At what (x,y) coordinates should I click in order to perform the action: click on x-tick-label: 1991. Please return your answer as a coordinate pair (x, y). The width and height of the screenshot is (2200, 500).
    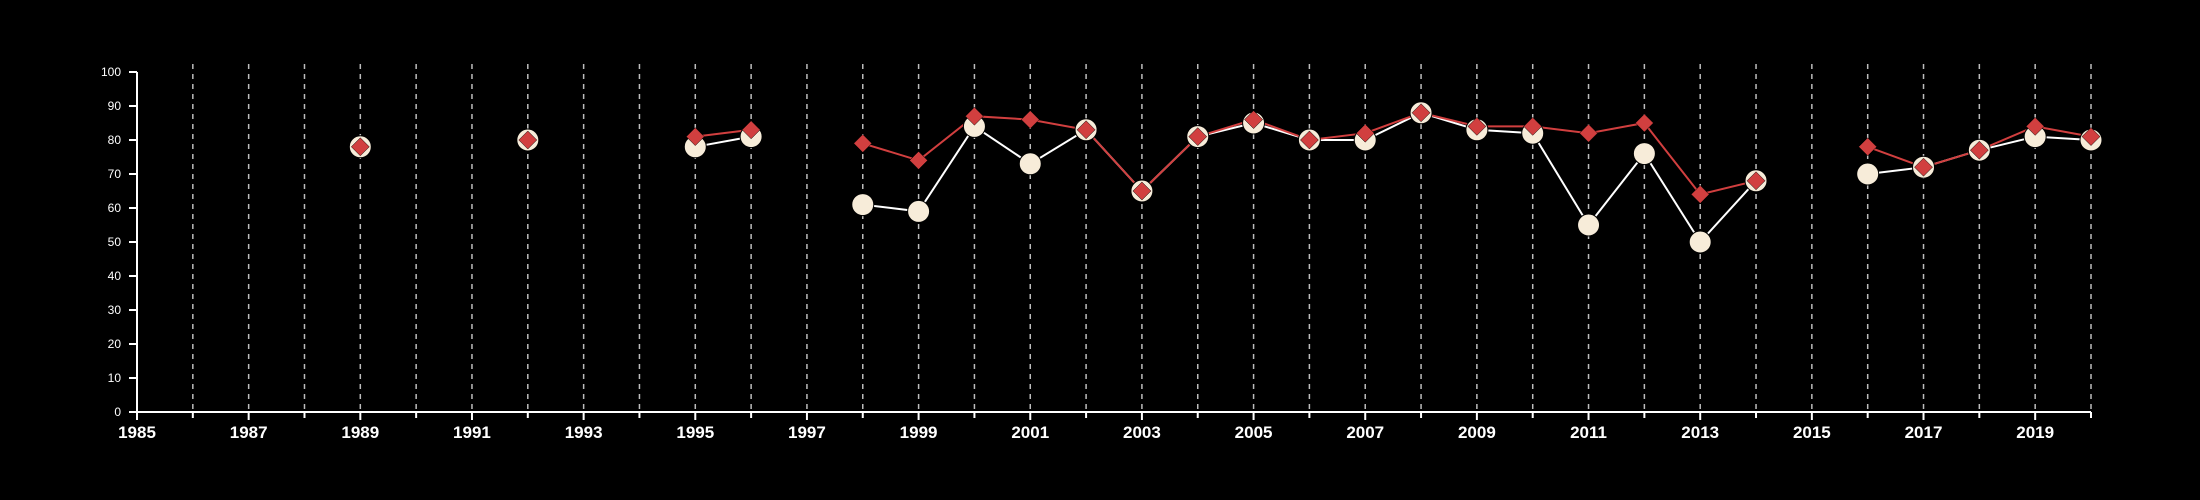
    Looking at the image, I should click on (472, 432).